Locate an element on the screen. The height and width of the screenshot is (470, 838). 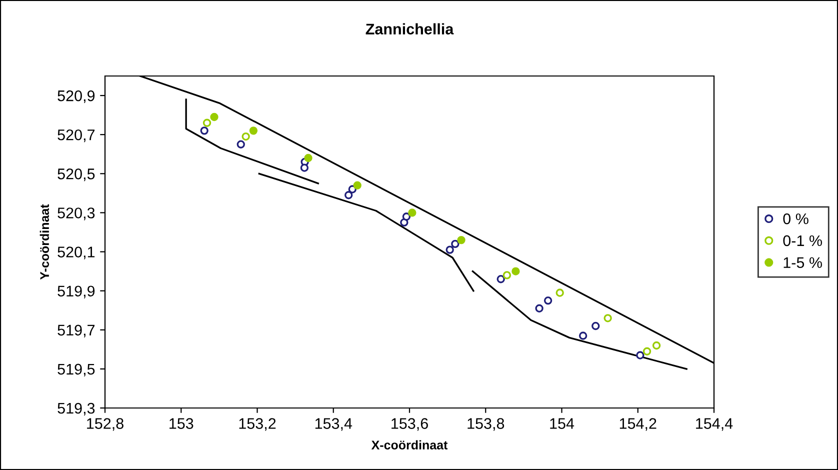
y-tick-label: 520,7 is located at coordinates (76, 135).